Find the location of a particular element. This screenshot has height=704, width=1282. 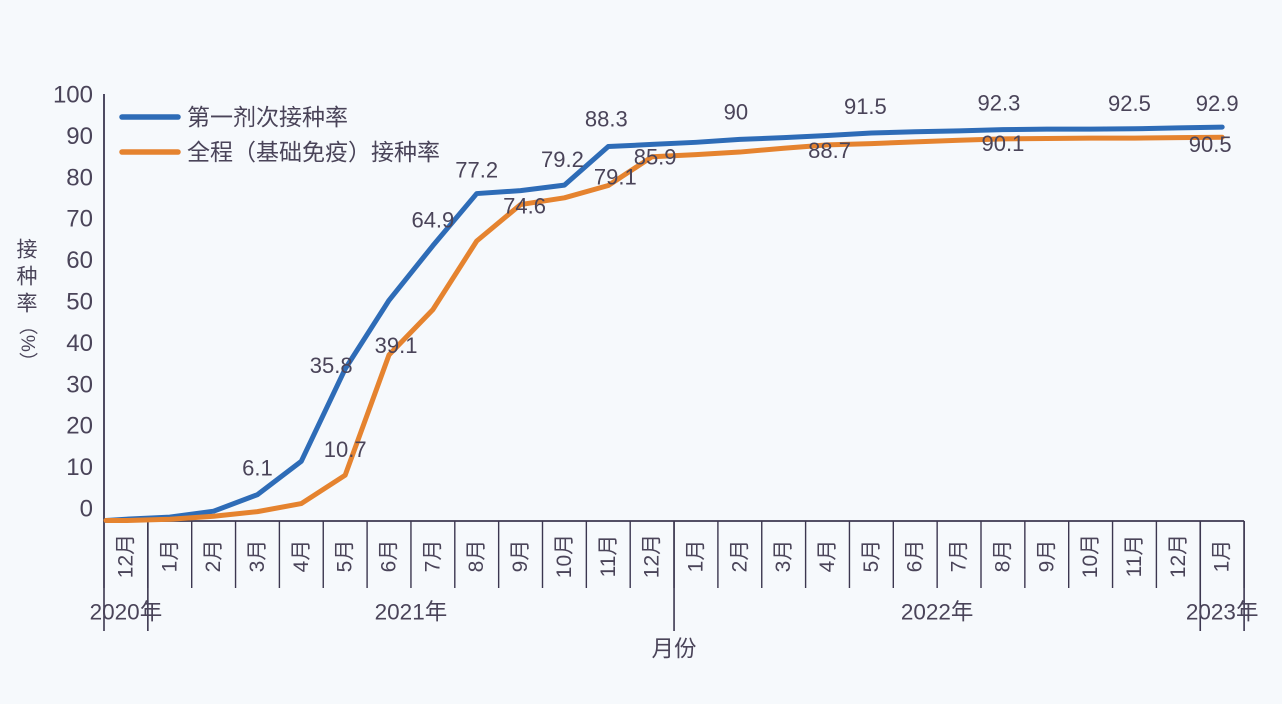

legend-label-full-course: 全程（基础免疫）接种率 is located at coordinates (313, 152).